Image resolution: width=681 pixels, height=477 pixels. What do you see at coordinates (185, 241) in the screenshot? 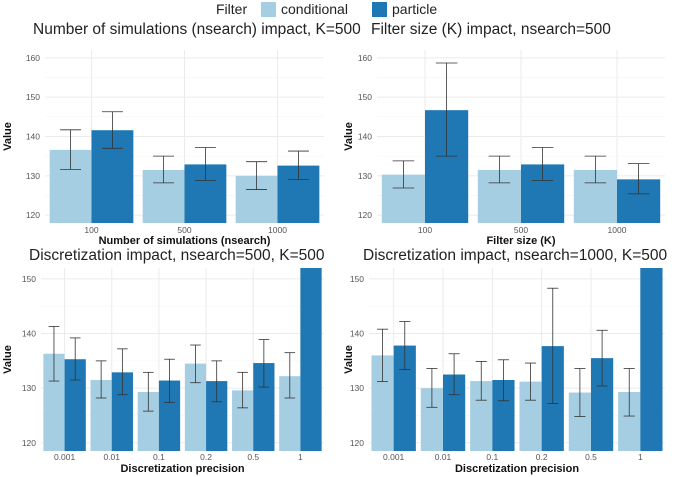
I see `x-axis-label: Number of simulations (nsearch)` at bounding box center [185, 241].